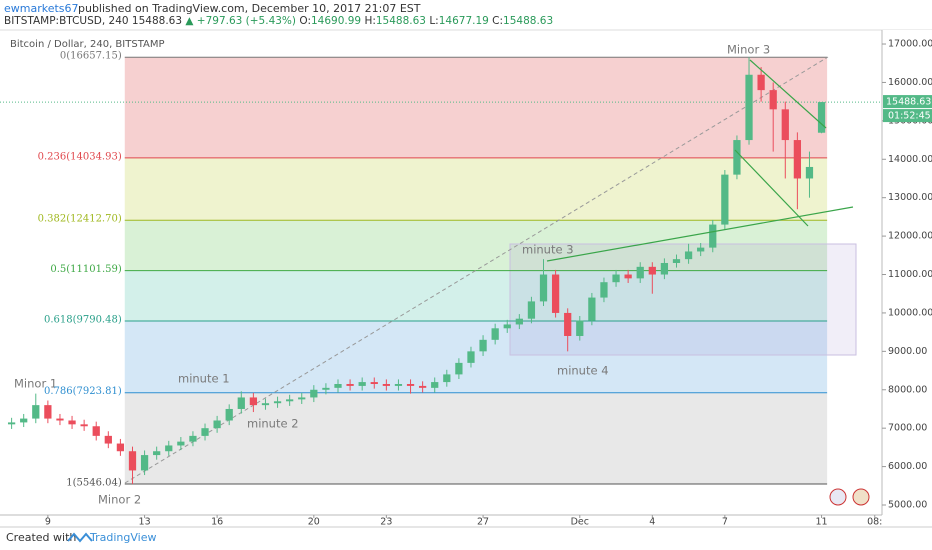 The height and width of the screenshot is (550, 932). What do you see at coordinates (907, 428) in the screenshot?
I see `y-tick-label: 7000.00` at bounding box center [907, 428].